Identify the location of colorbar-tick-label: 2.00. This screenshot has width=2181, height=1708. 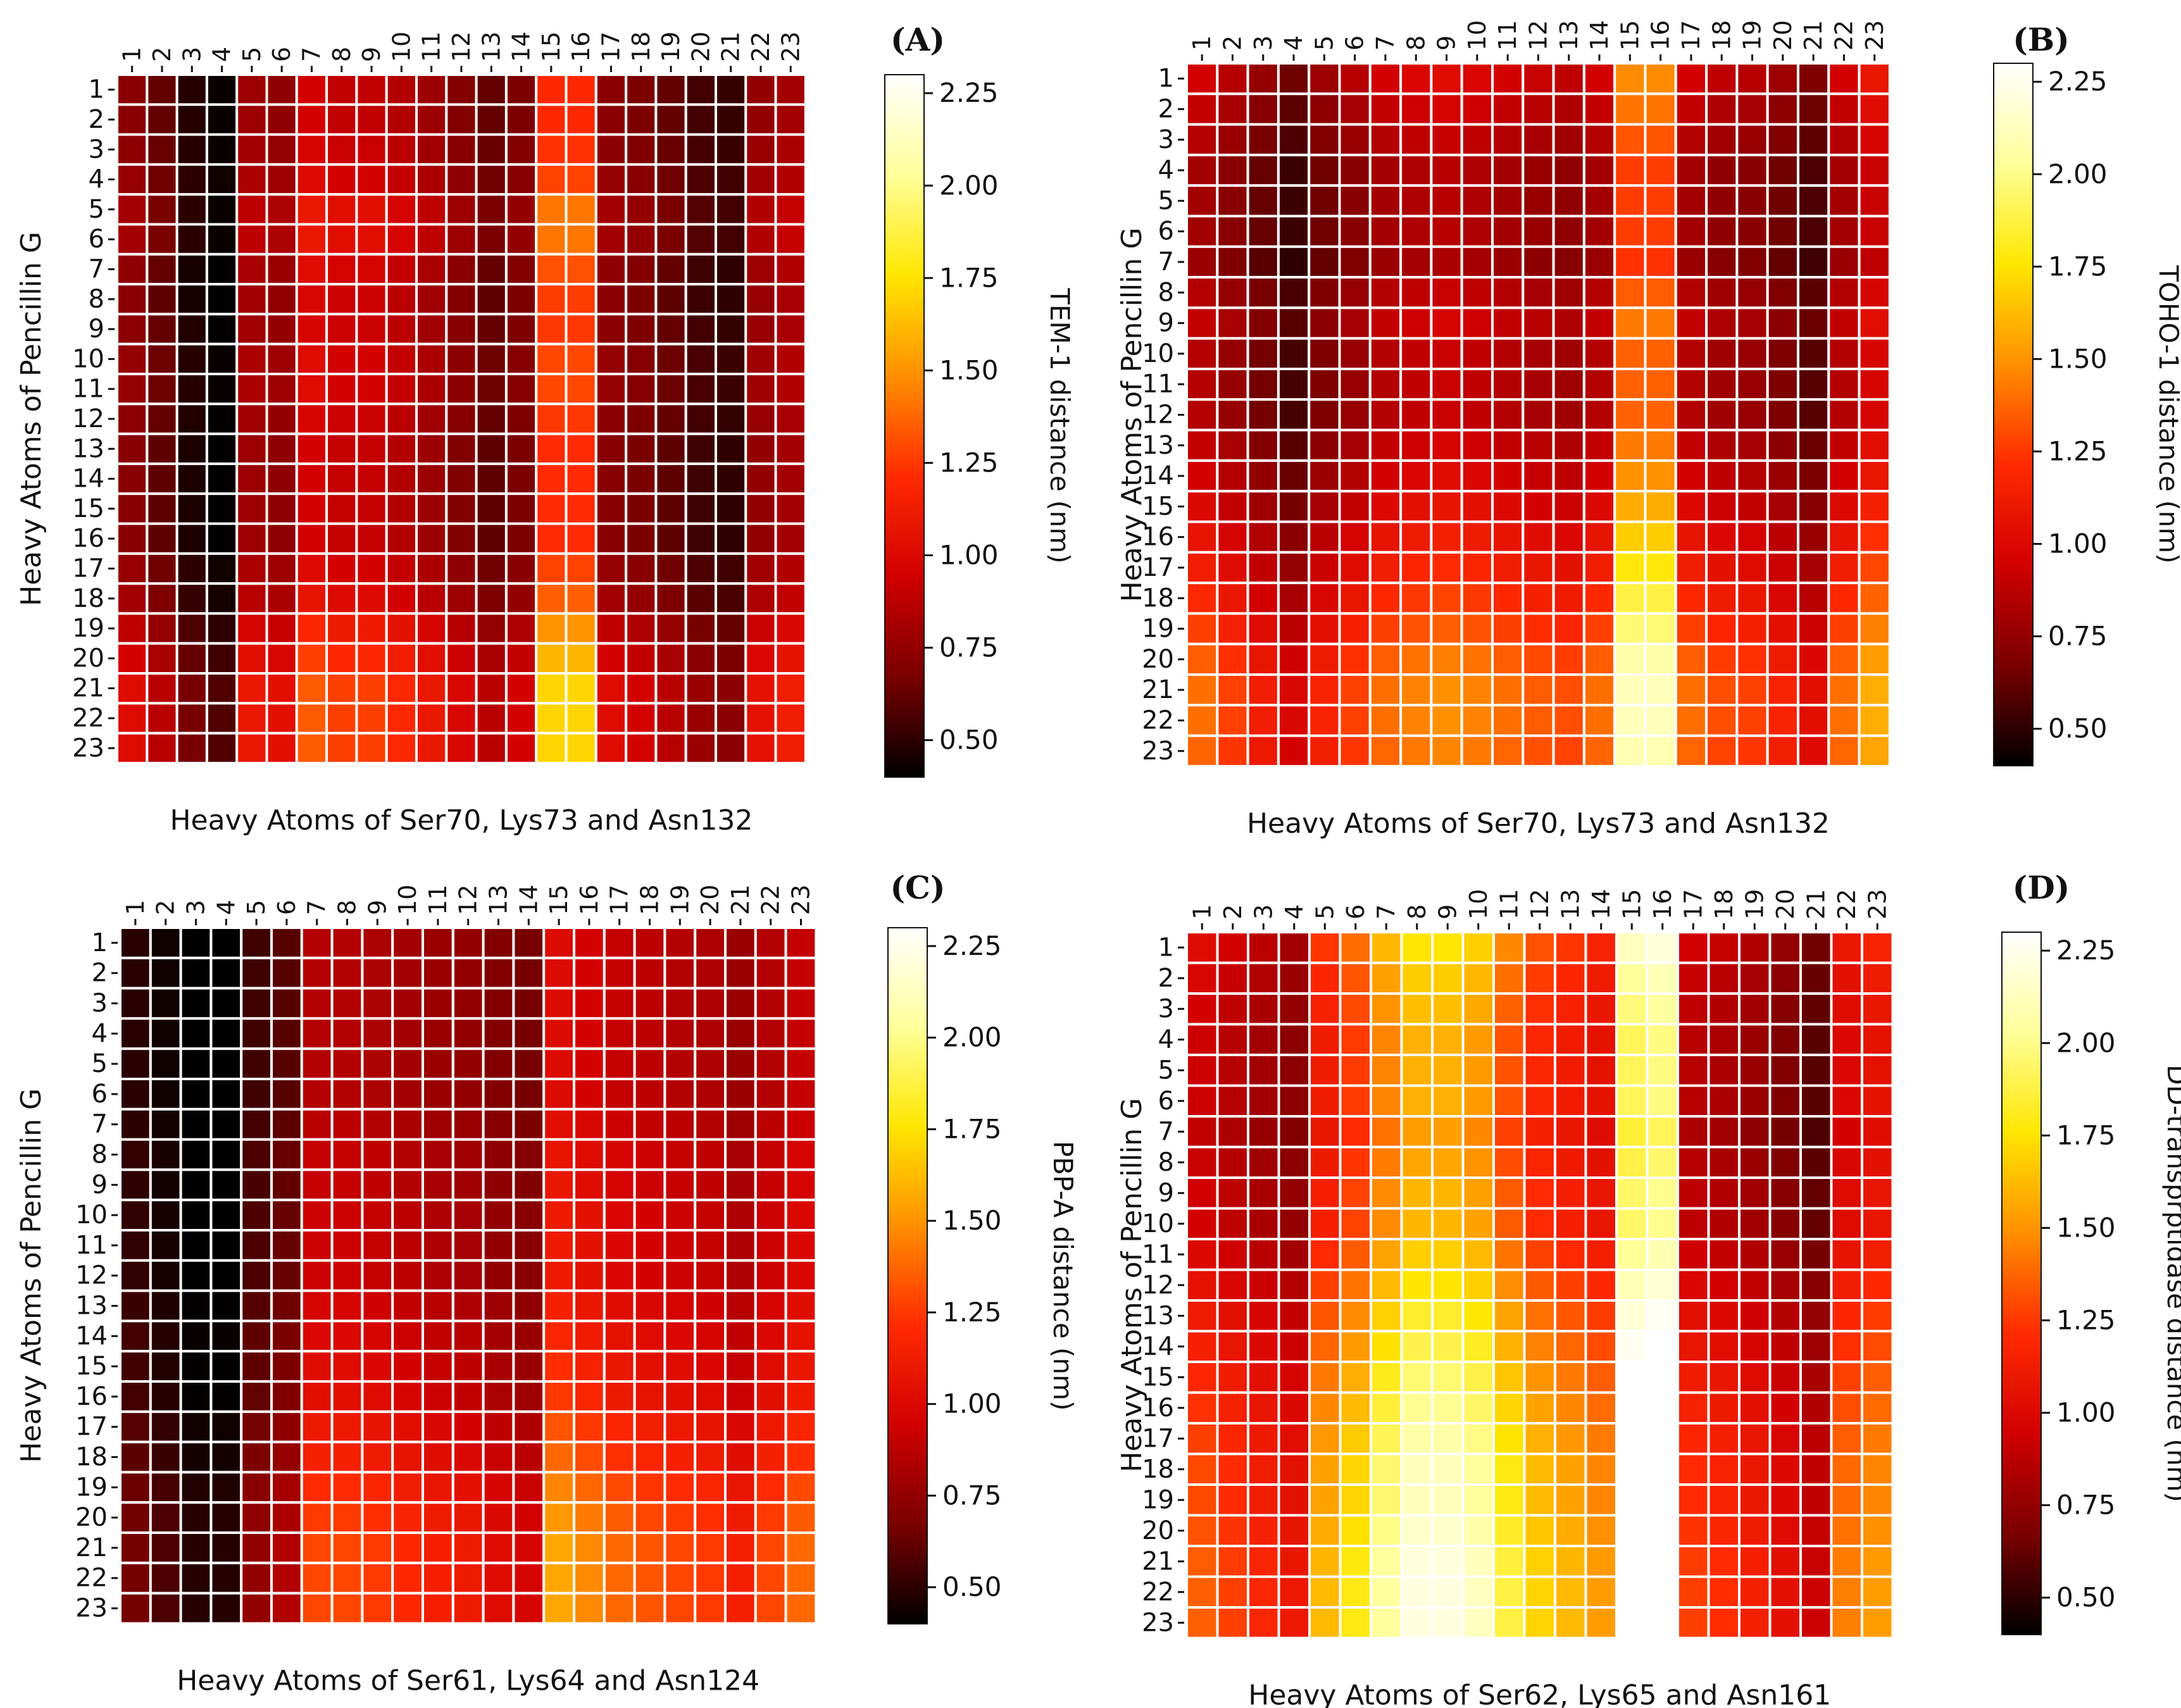
(2078, 173).